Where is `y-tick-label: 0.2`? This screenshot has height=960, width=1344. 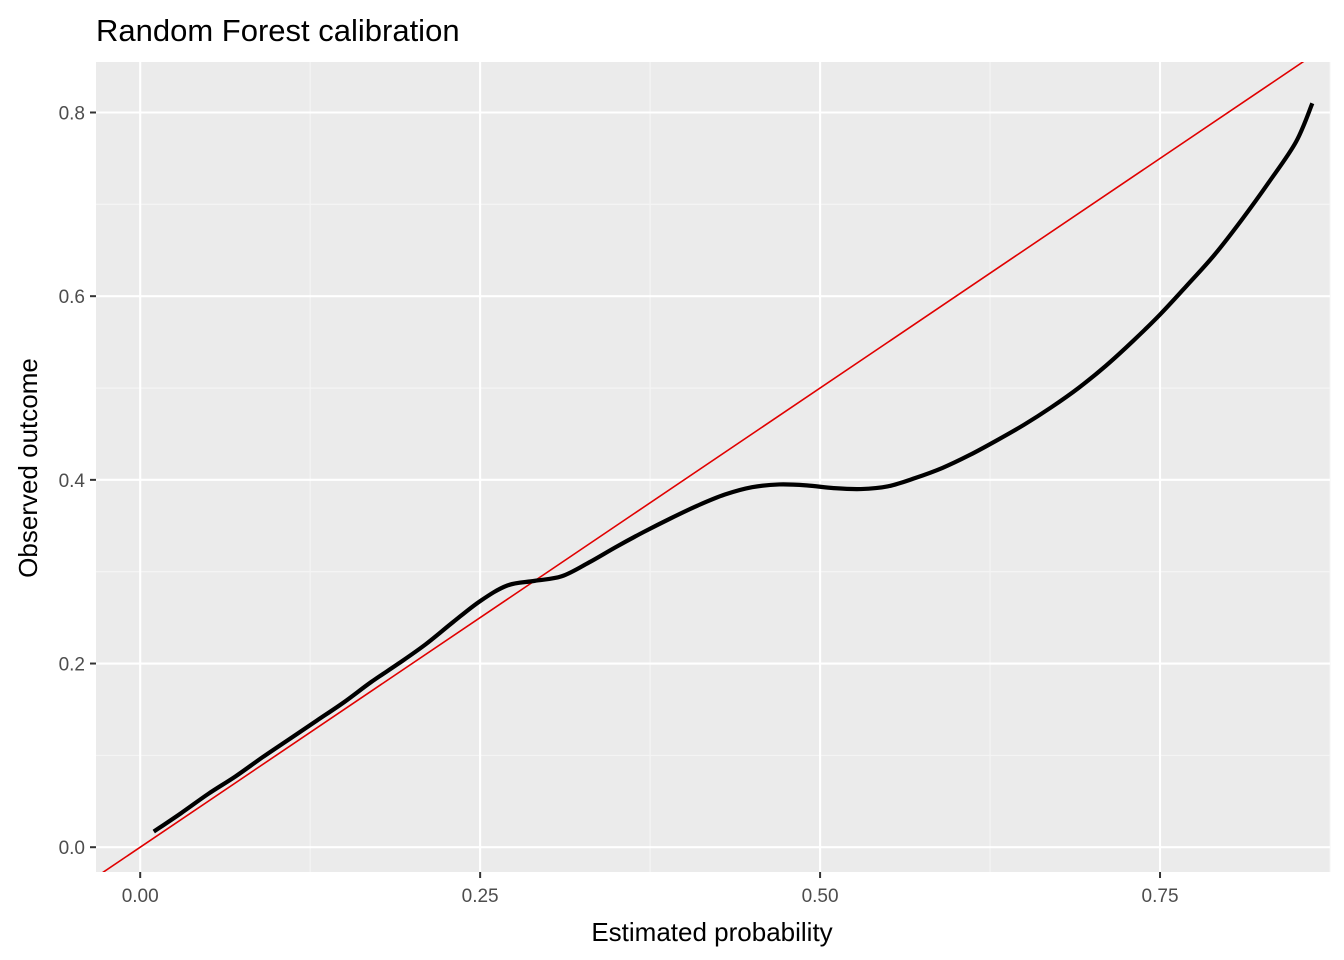 y-tick-label: 0.2 is located at coordinates (72, 665).